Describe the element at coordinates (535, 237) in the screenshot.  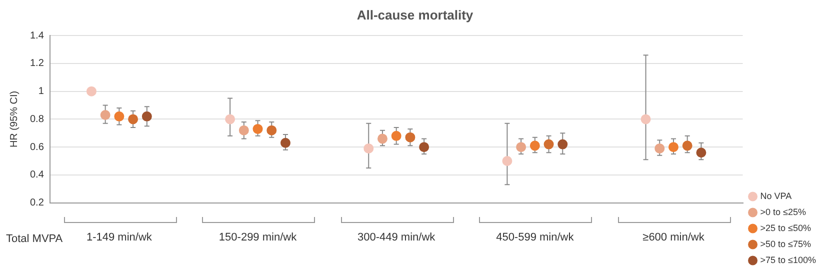
I see `x-tick-label: 450-599 min/wk` at that location.